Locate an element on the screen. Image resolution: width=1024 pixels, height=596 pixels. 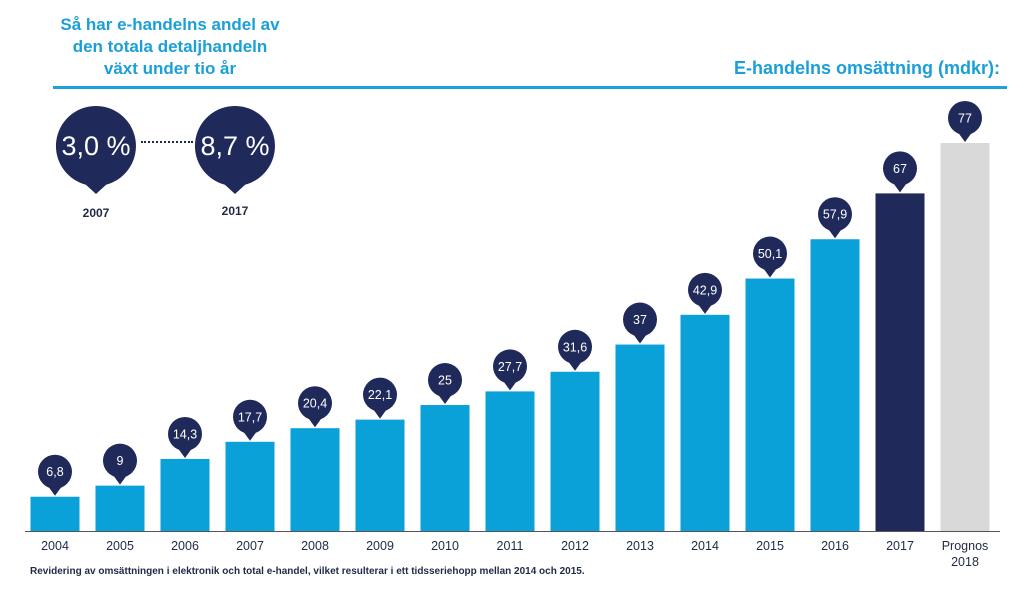
value-label: 9 is located at coordinates (120, 461).